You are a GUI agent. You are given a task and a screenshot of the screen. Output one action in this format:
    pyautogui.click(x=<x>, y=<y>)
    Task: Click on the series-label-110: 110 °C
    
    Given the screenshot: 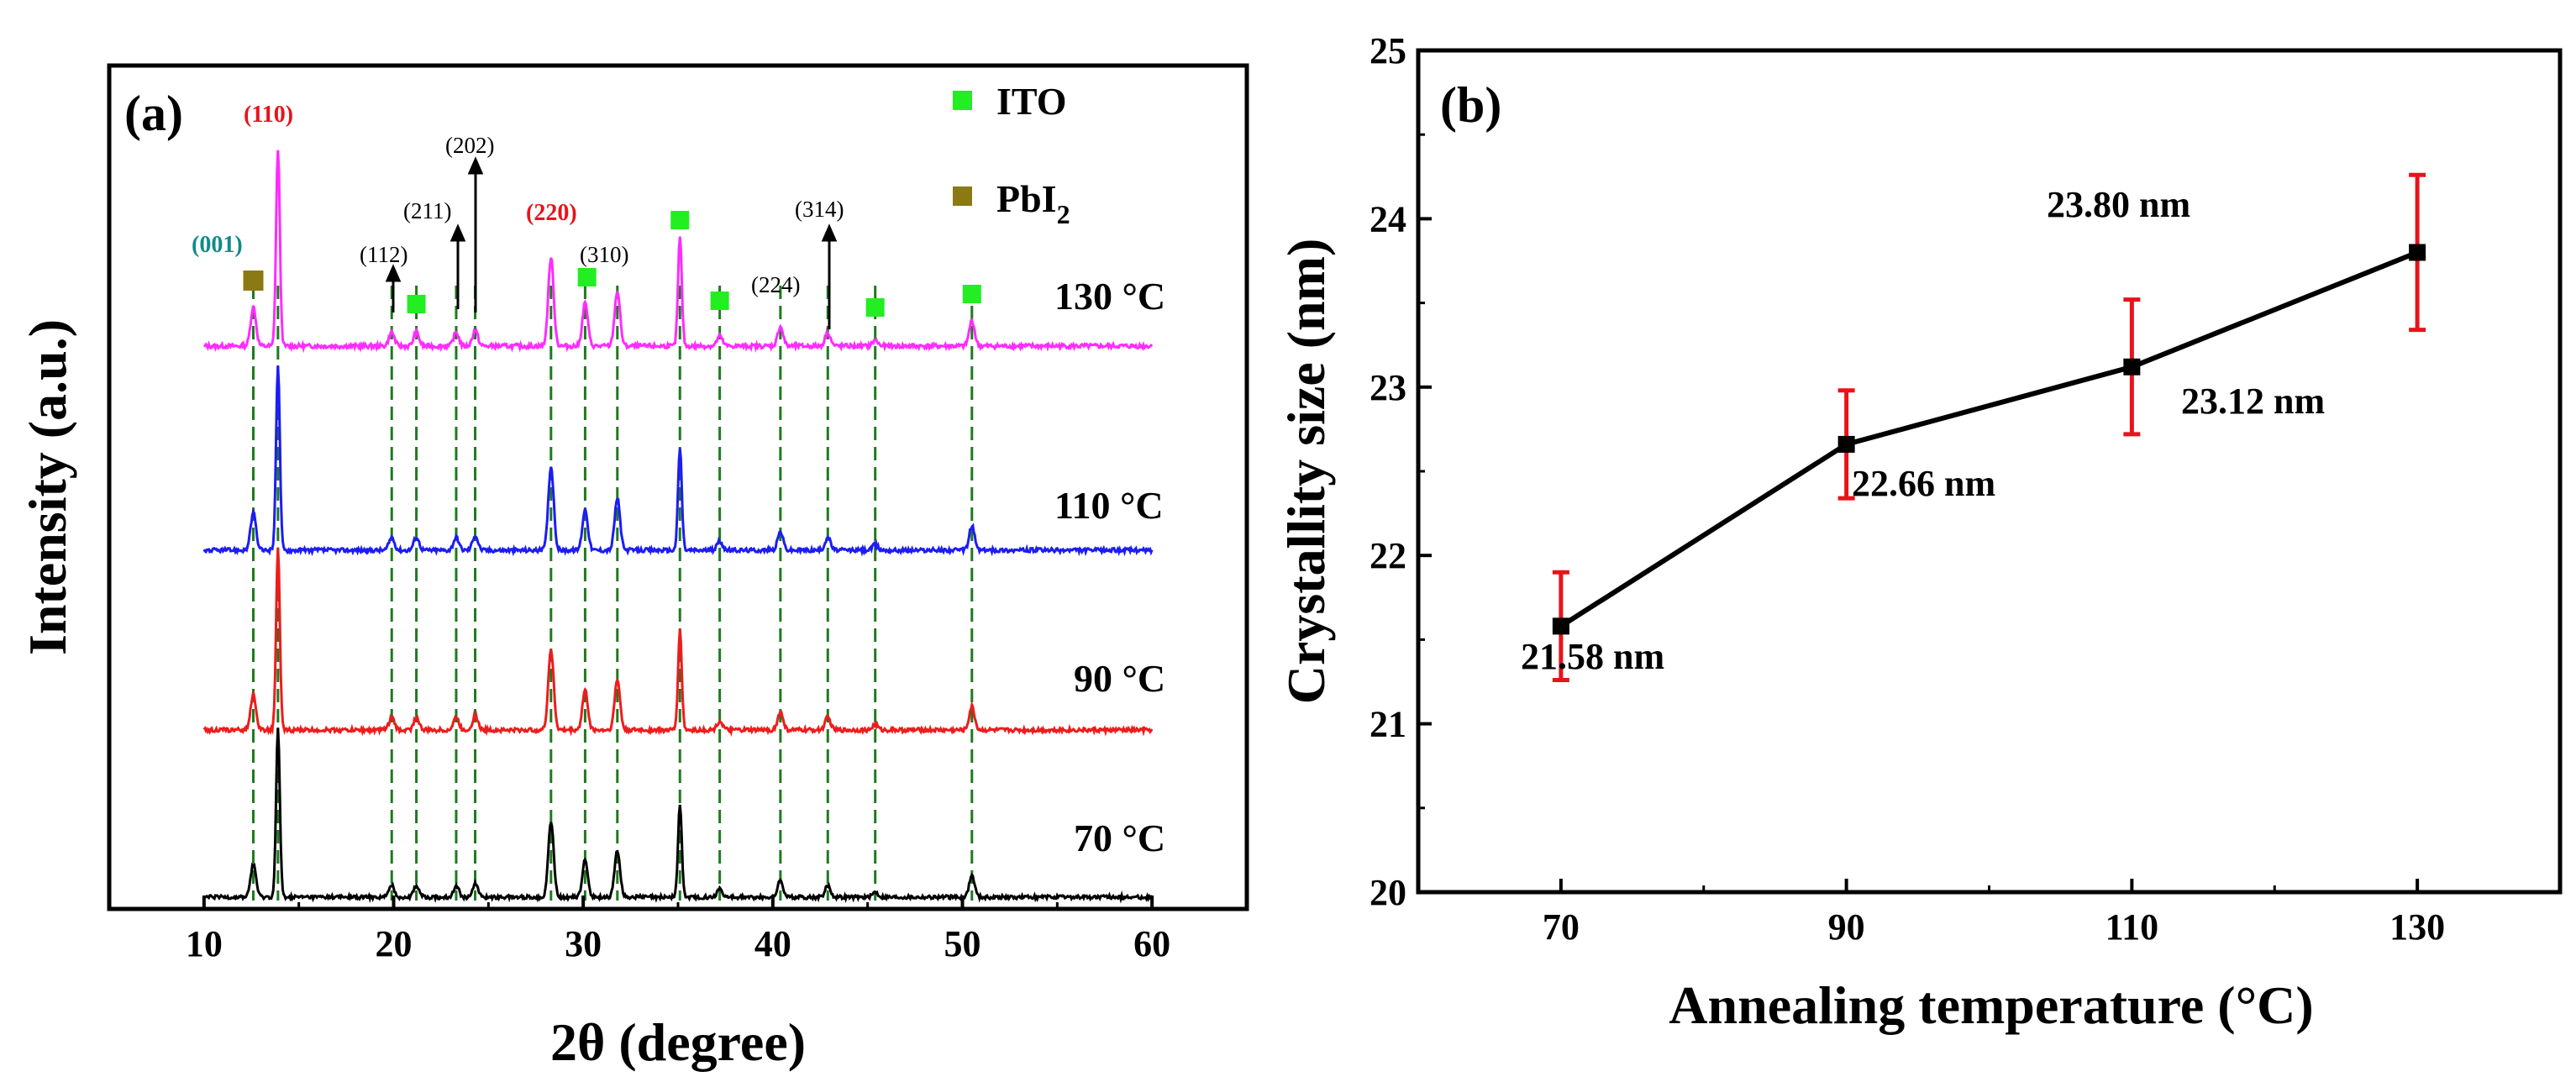 What is the action you would take?
    pyautogui.click(x=1109, y=505)
    